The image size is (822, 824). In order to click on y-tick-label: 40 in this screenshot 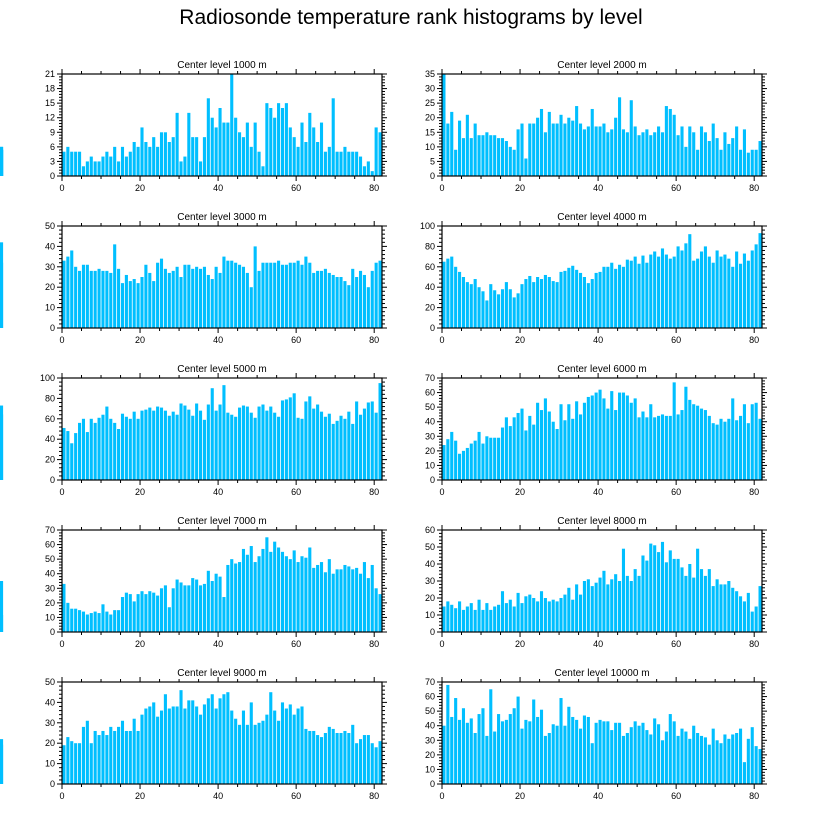, I will do `click(50, 574)`.